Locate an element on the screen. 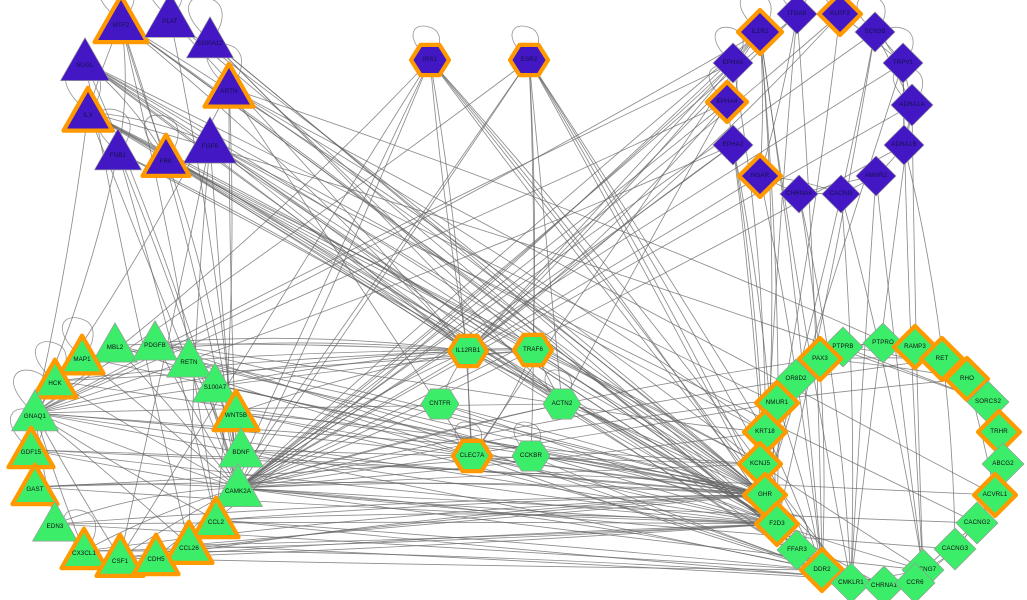  node-esr2: ESR2 is located at coordinates (529, 60).